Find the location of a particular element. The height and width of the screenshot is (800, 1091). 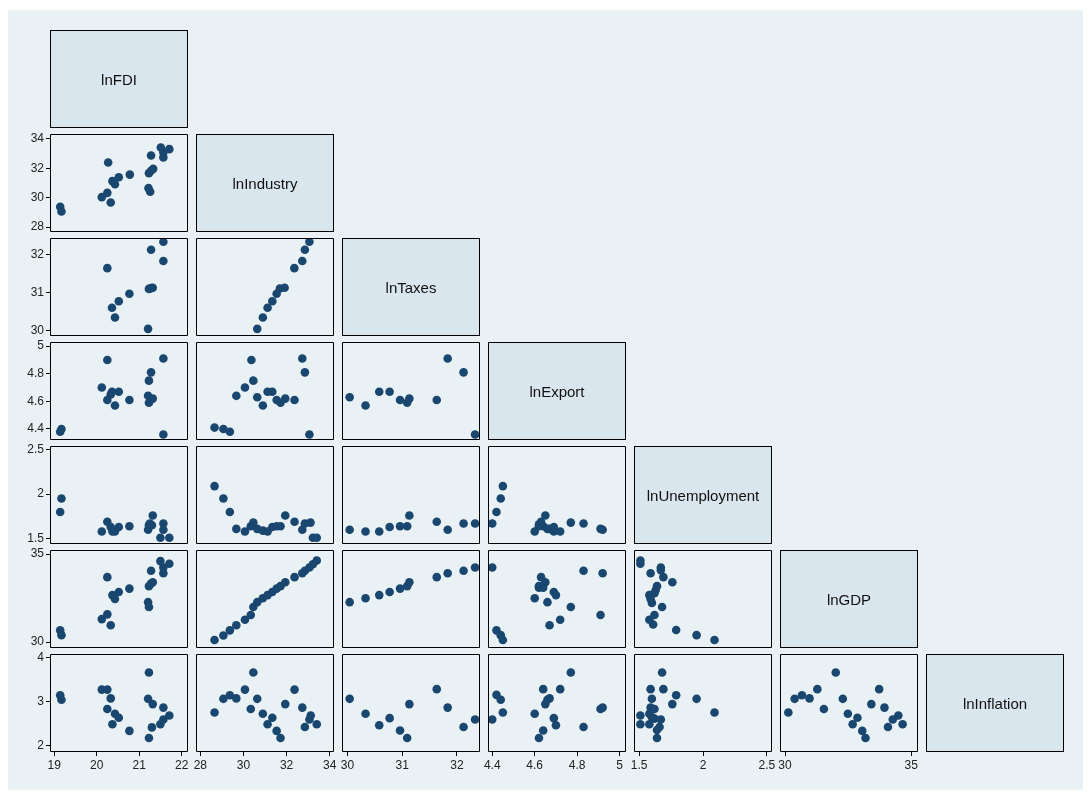

x-tick-label: 2 is located at coordinates (703, 764).